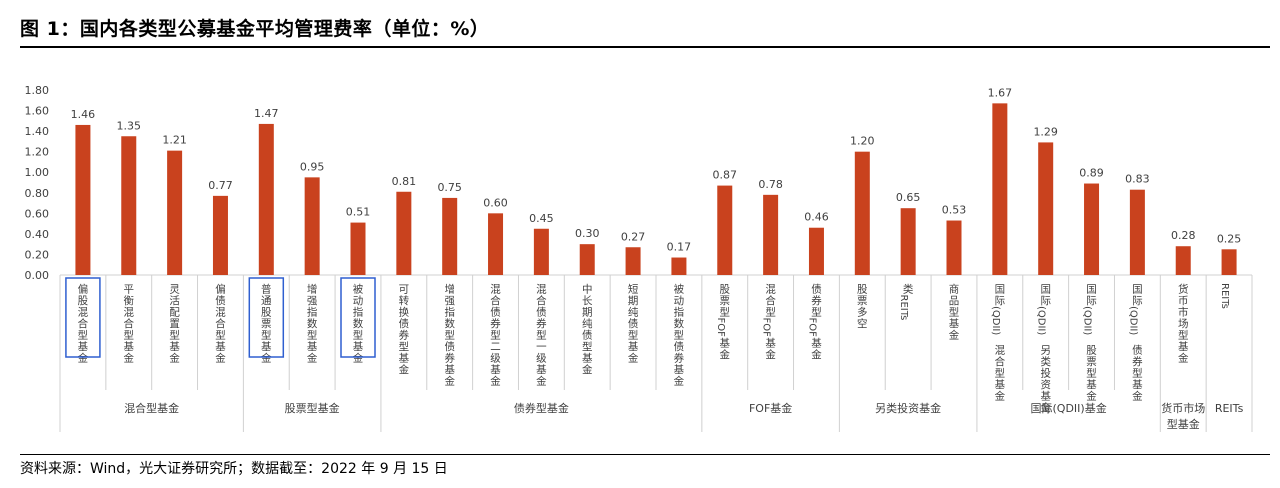 This screenshot has height=488, width=1280. Describe the element at coordinates (1183, 289) in the screenshot. I see `svg-text: 货` at that location.